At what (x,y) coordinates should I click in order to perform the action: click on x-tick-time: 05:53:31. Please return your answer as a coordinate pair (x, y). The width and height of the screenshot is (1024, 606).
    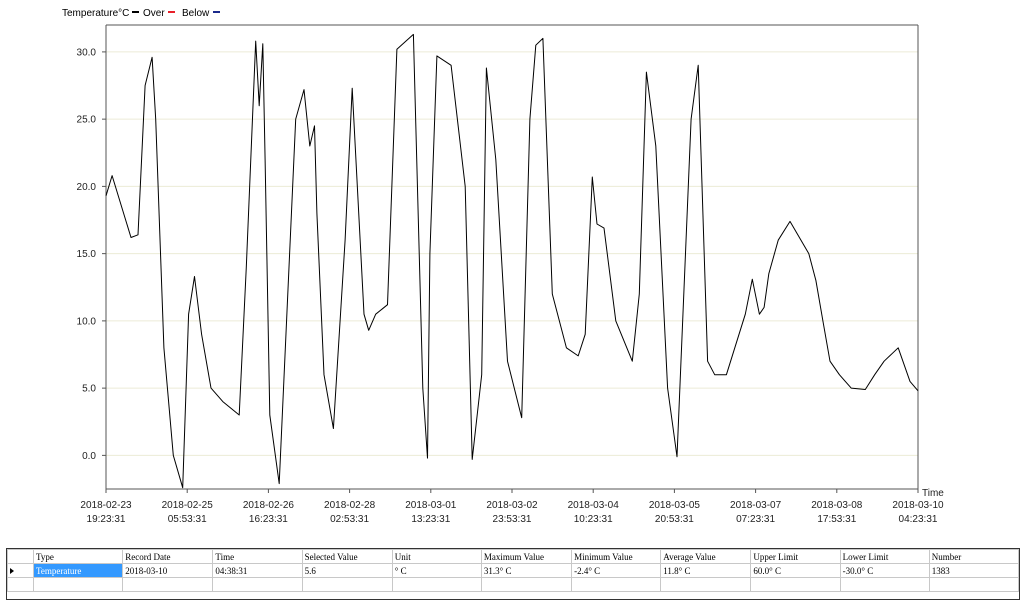
    Looking at the image, I should click on (187, 519).